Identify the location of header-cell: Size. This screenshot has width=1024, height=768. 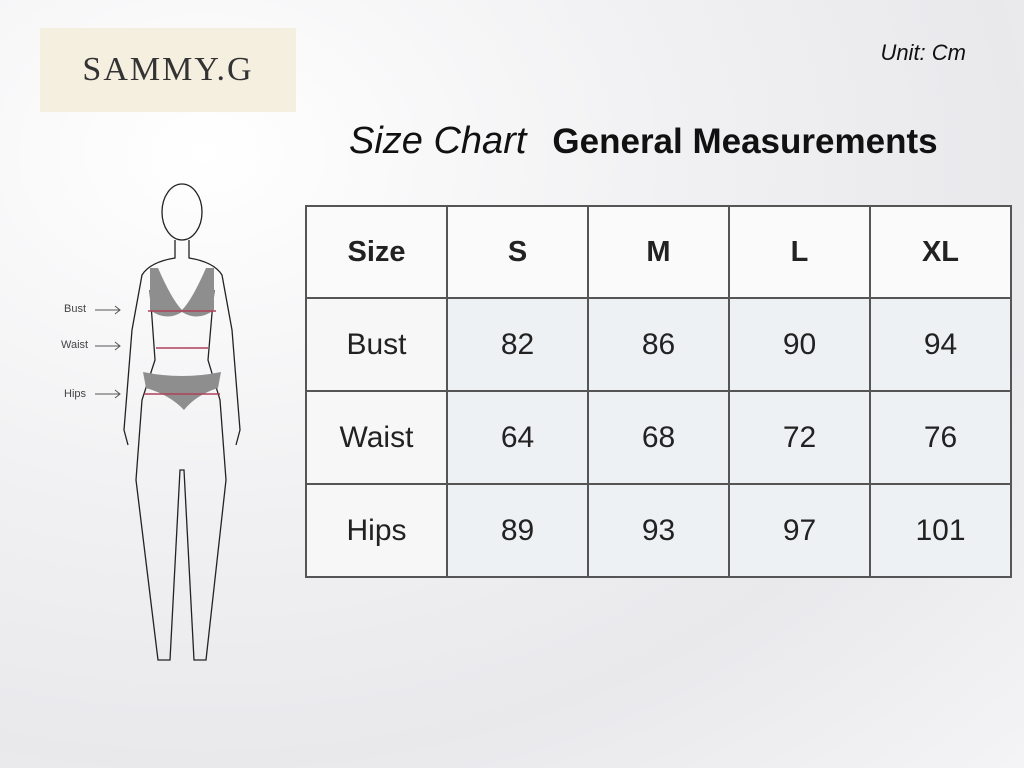
(376, 252).